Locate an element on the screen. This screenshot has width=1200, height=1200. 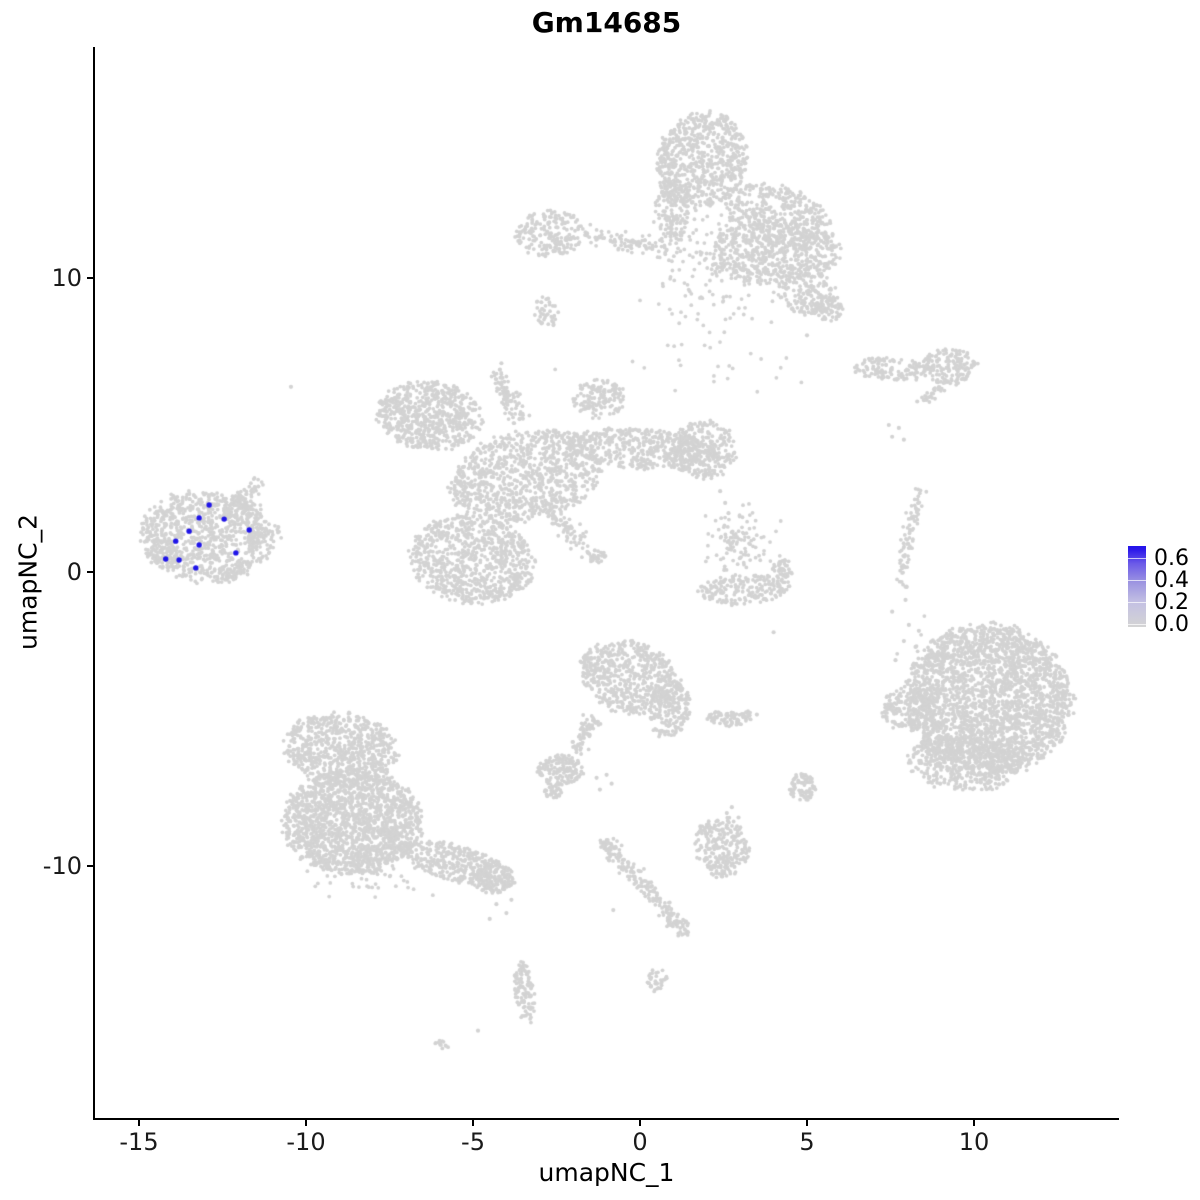
plot-title: Gm14685 is located at coordinates (606, 22).